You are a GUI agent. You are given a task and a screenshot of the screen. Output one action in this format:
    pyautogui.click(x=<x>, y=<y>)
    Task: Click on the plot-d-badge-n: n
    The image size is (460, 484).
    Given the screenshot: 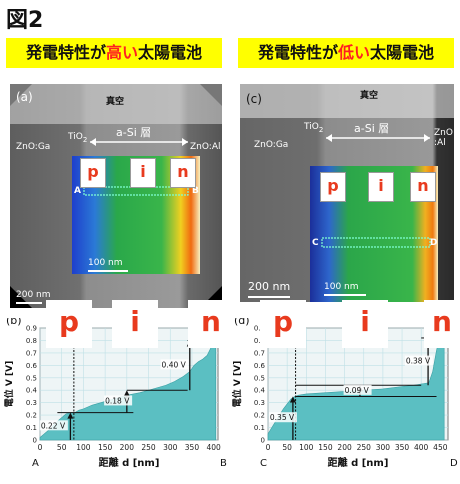 What is the action you would take?
    pyautogui.click(x=442, y=324)
    